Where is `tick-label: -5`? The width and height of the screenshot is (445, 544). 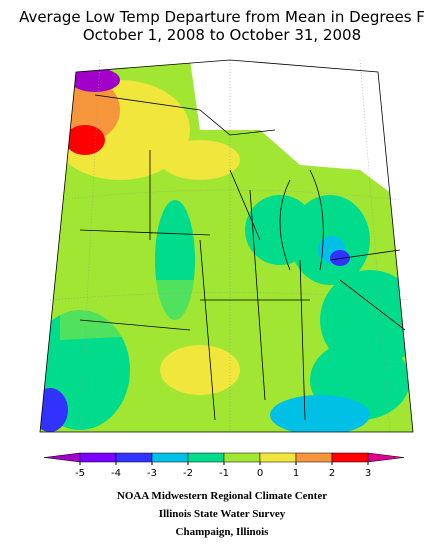
tick-label: -5 is located at coordinates (80, 473).